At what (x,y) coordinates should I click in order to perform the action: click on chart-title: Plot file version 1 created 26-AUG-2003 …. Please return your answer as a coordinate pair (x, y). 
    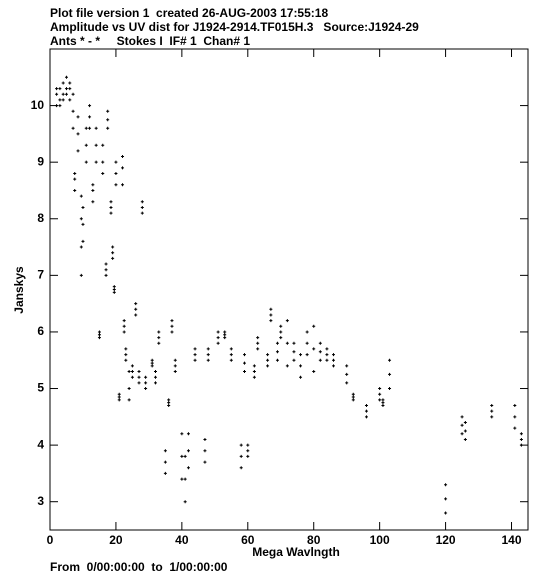
    Looking at the image, I should click on (189, 13).